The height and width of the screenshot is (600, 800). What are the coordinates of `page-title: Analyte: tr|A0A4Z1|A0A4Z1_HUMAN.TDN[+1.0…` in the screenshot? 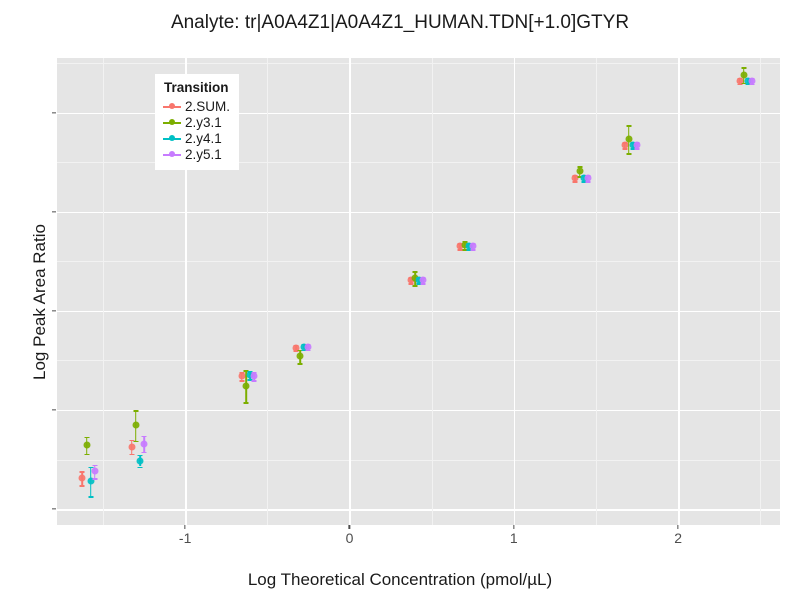 It's located at (400, 22).